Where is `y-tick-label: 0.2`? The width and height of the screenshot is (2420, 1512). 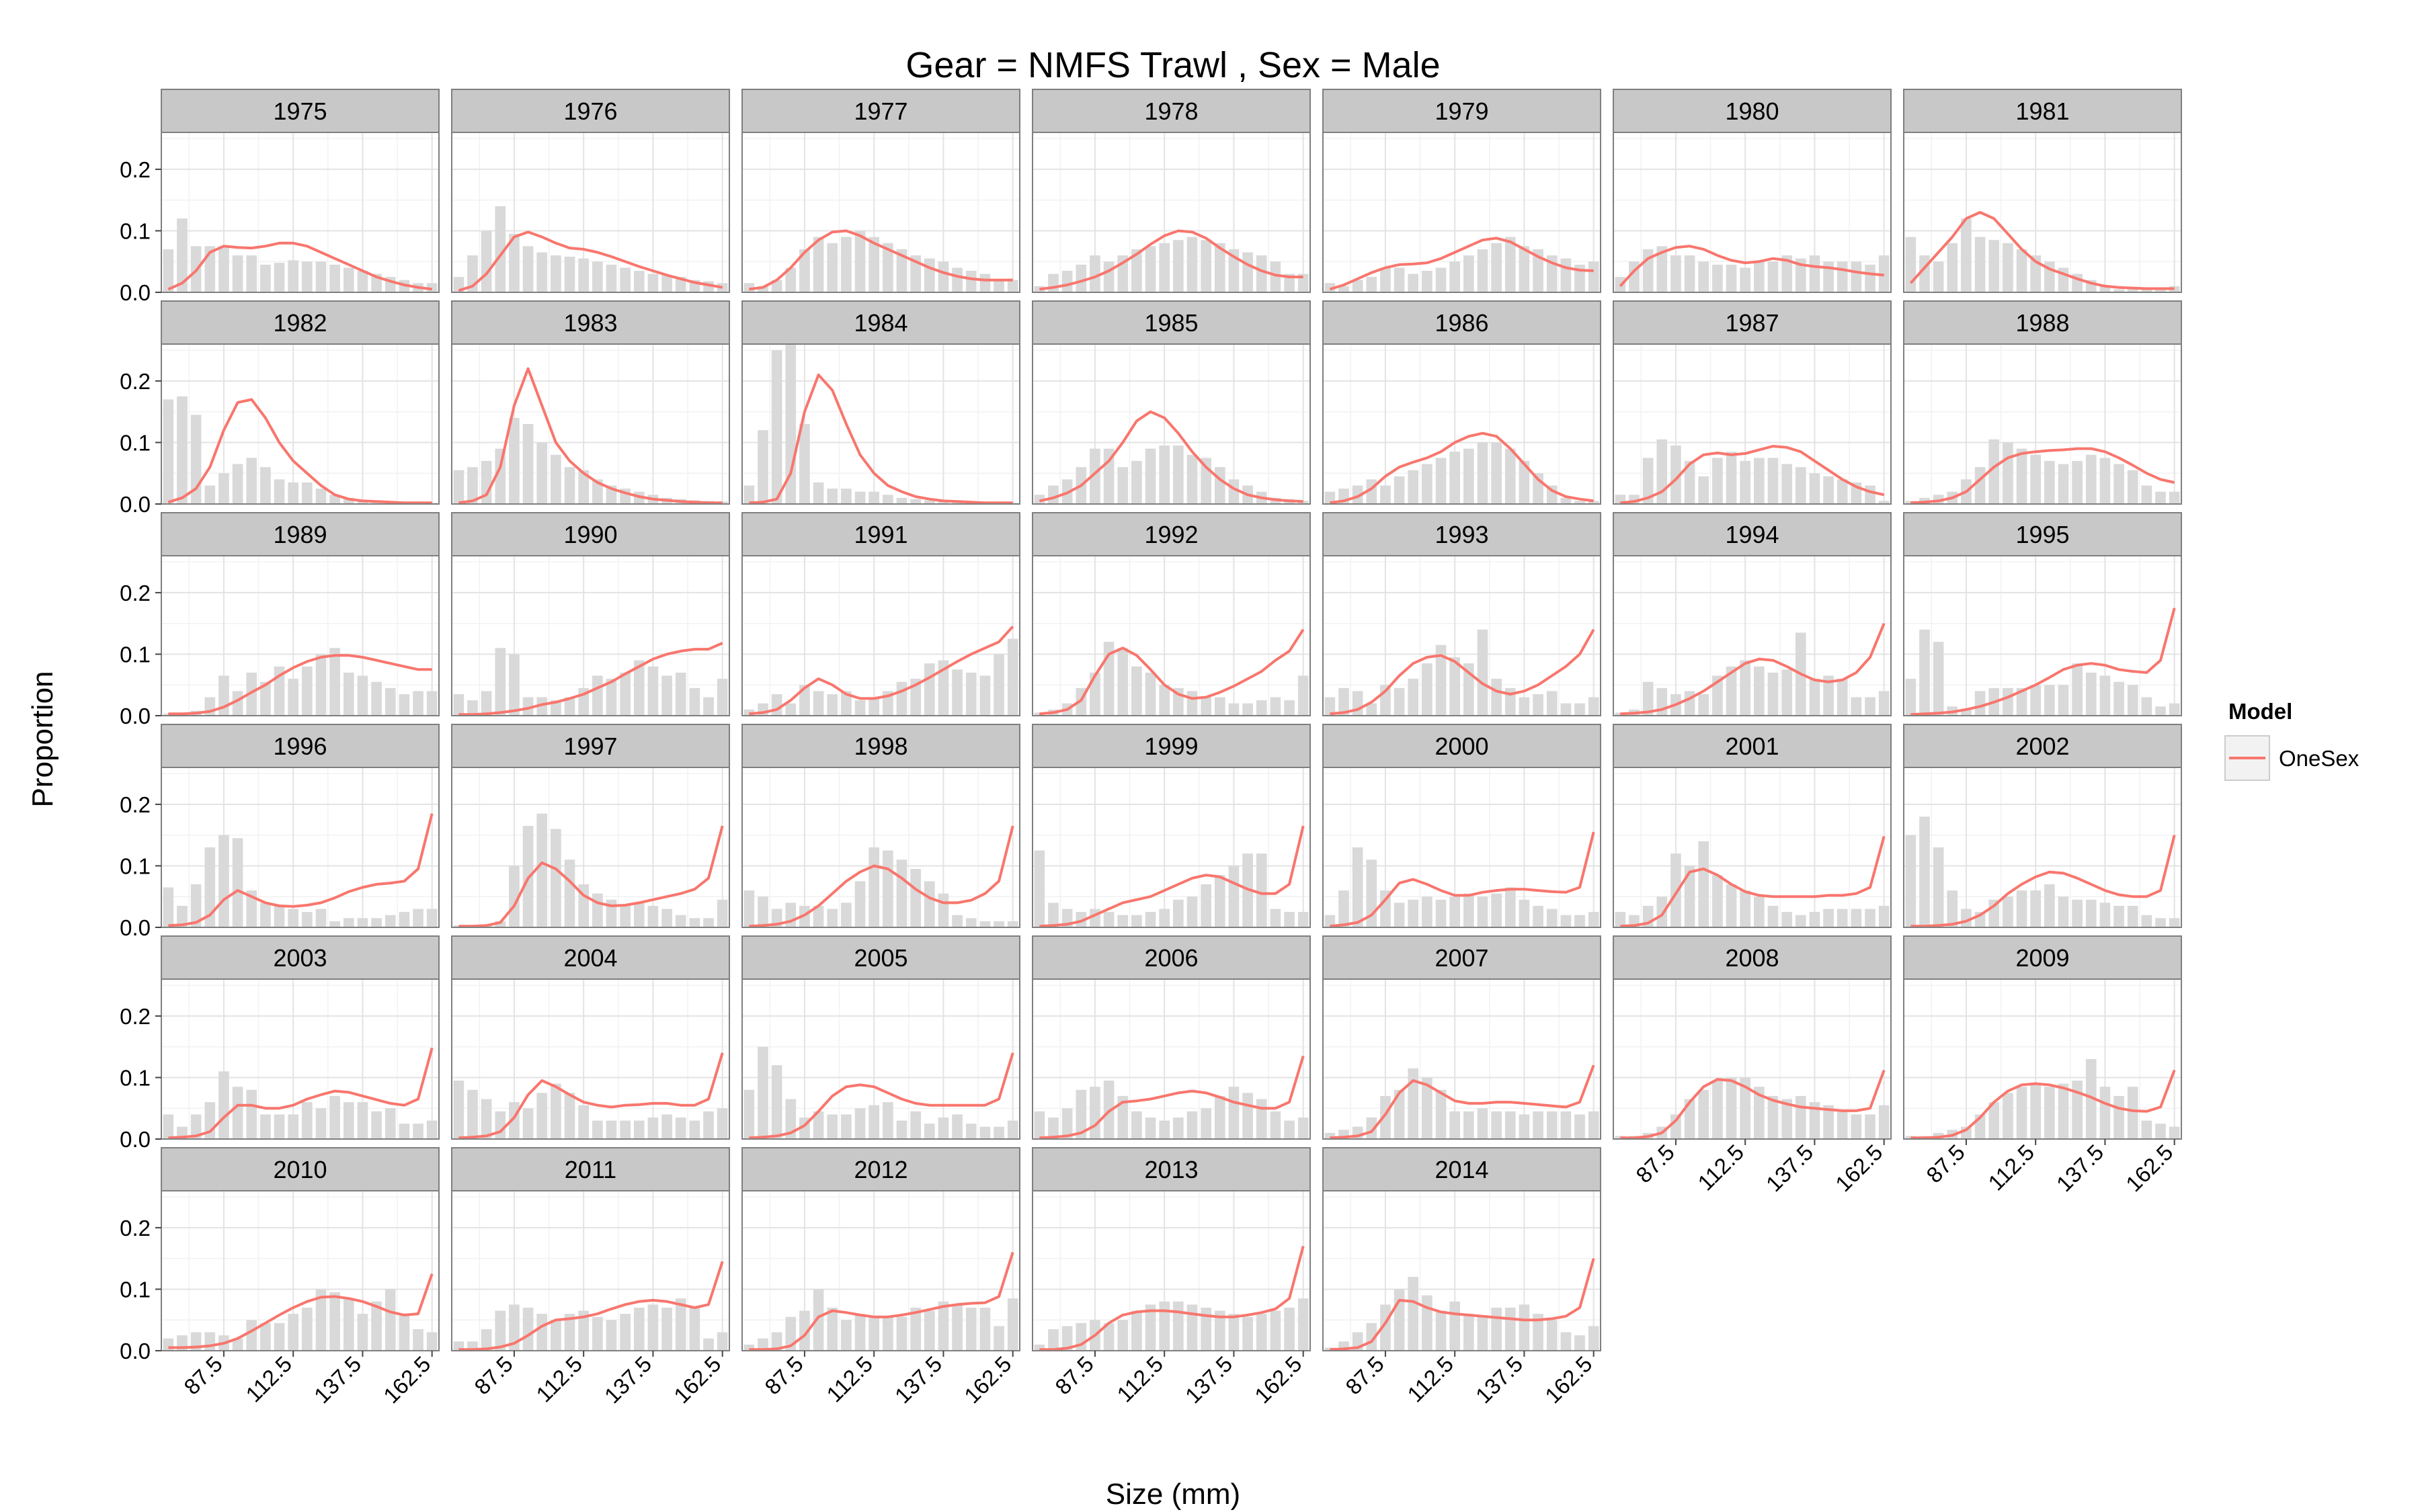 y-tick-label: 0.2 is located at coordinates (135, 1017).